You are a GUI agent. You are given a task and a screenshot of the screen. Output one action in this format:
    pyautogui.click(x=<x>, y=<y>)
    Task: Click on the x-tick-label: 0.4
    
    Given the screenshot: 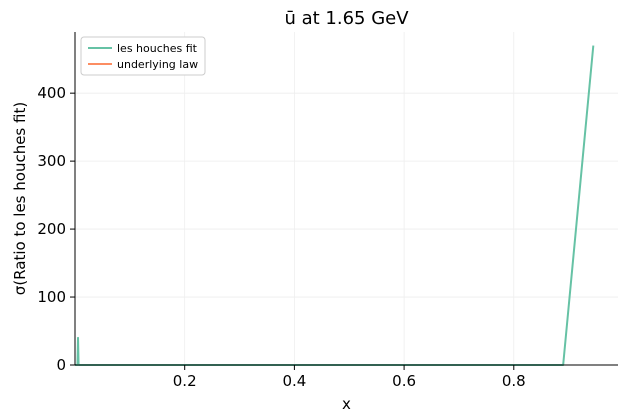 What is the action you would take?
    pyautogui.click(x=294, y=381)
    